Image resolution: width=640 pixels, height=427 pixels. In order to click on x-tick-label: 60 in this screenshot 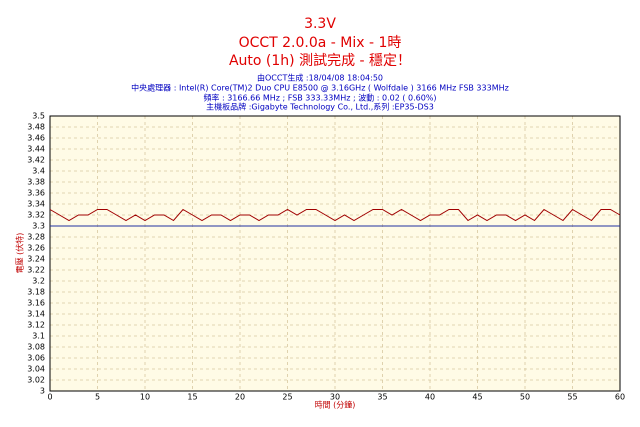, I will do `click(620, 397)`.